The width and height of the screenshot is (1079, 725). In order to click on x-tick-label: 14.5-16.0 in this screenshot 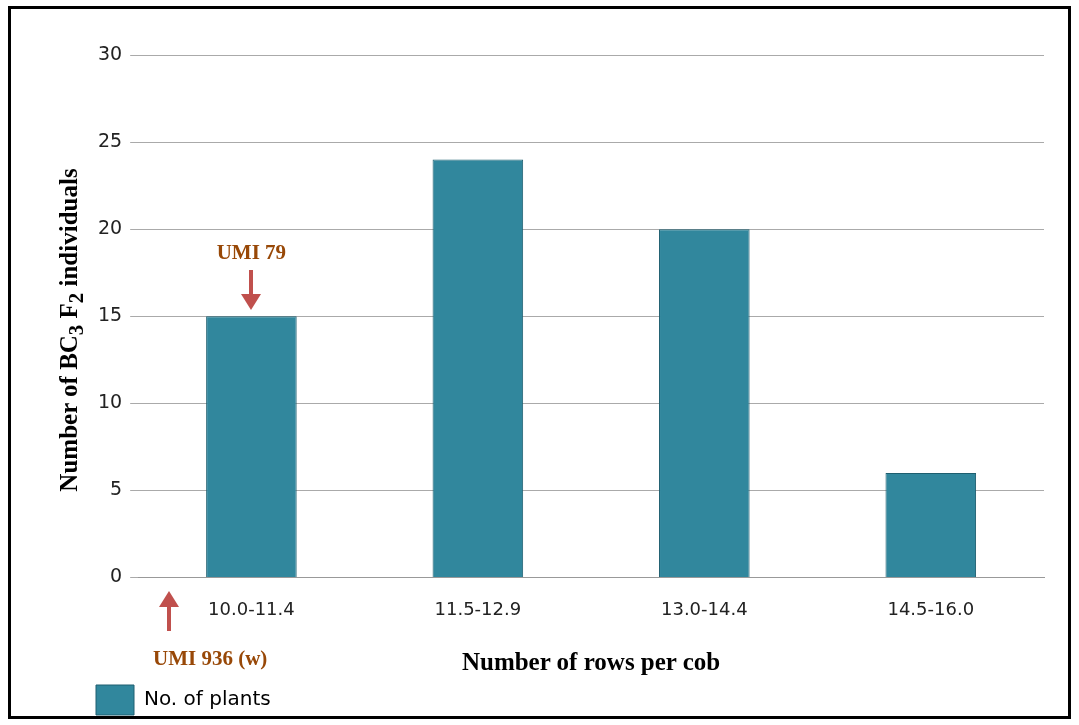, I will do `click(931, 608)`.